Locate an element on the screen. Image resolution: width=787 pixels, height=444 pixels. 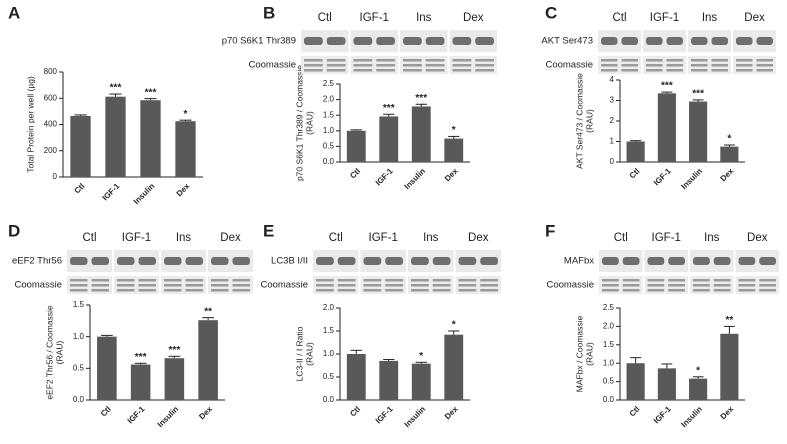
y-tick-label: 4 is located at coordinates (612, 79).